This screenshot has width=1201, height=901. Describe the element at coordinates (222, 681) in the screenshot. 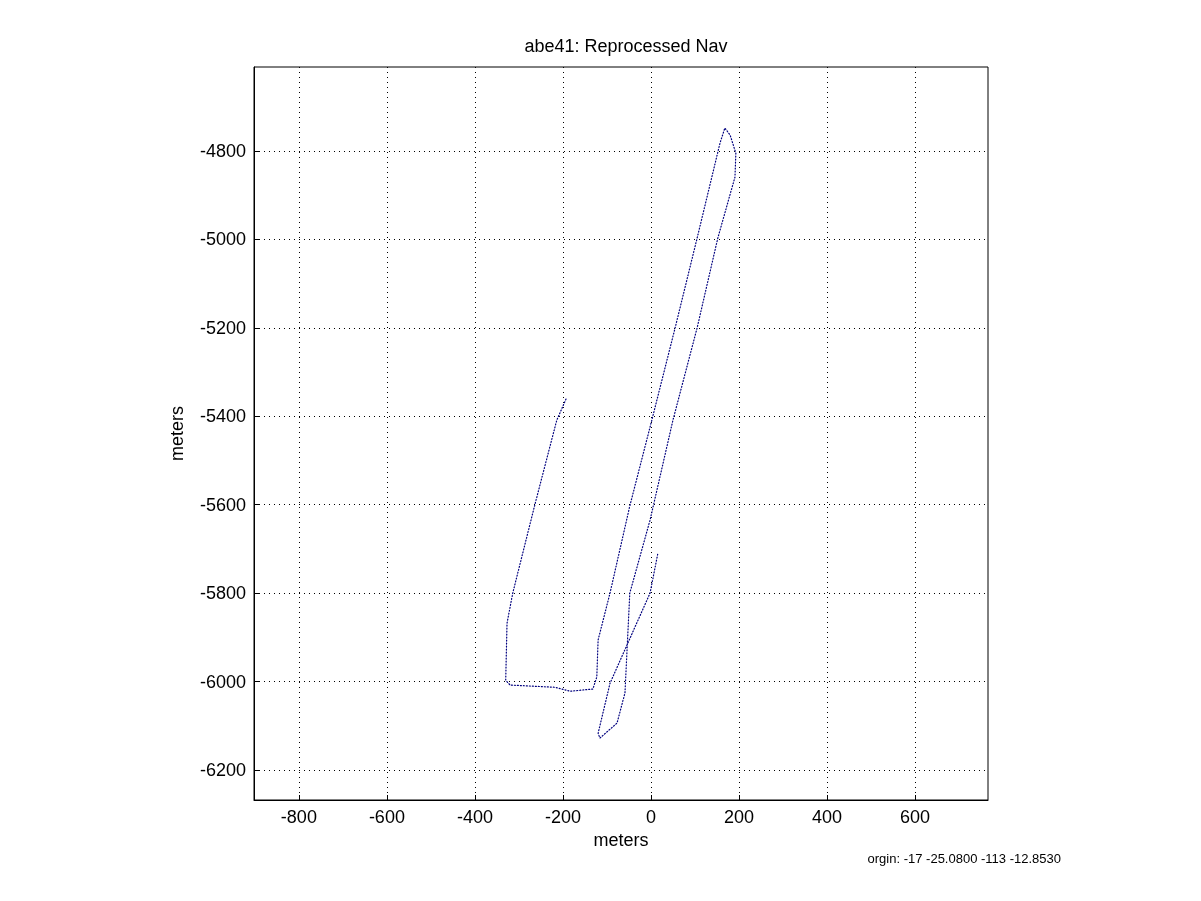

I see `y-tick-label: -6000` at that location.